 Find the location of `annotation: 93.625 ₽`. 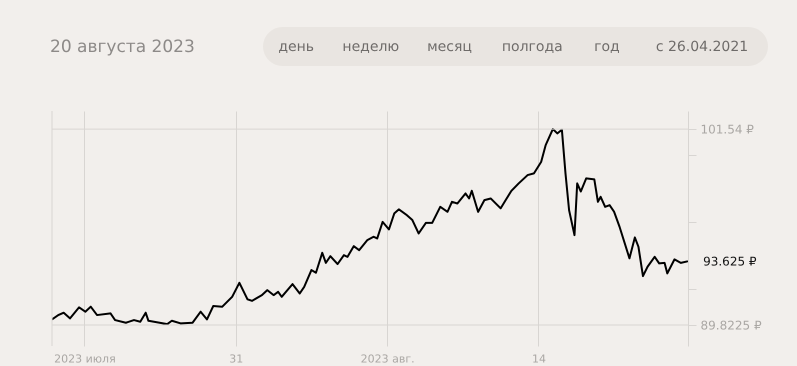

annotation: 93.625 ₽ is located at coordinates (730, 261).